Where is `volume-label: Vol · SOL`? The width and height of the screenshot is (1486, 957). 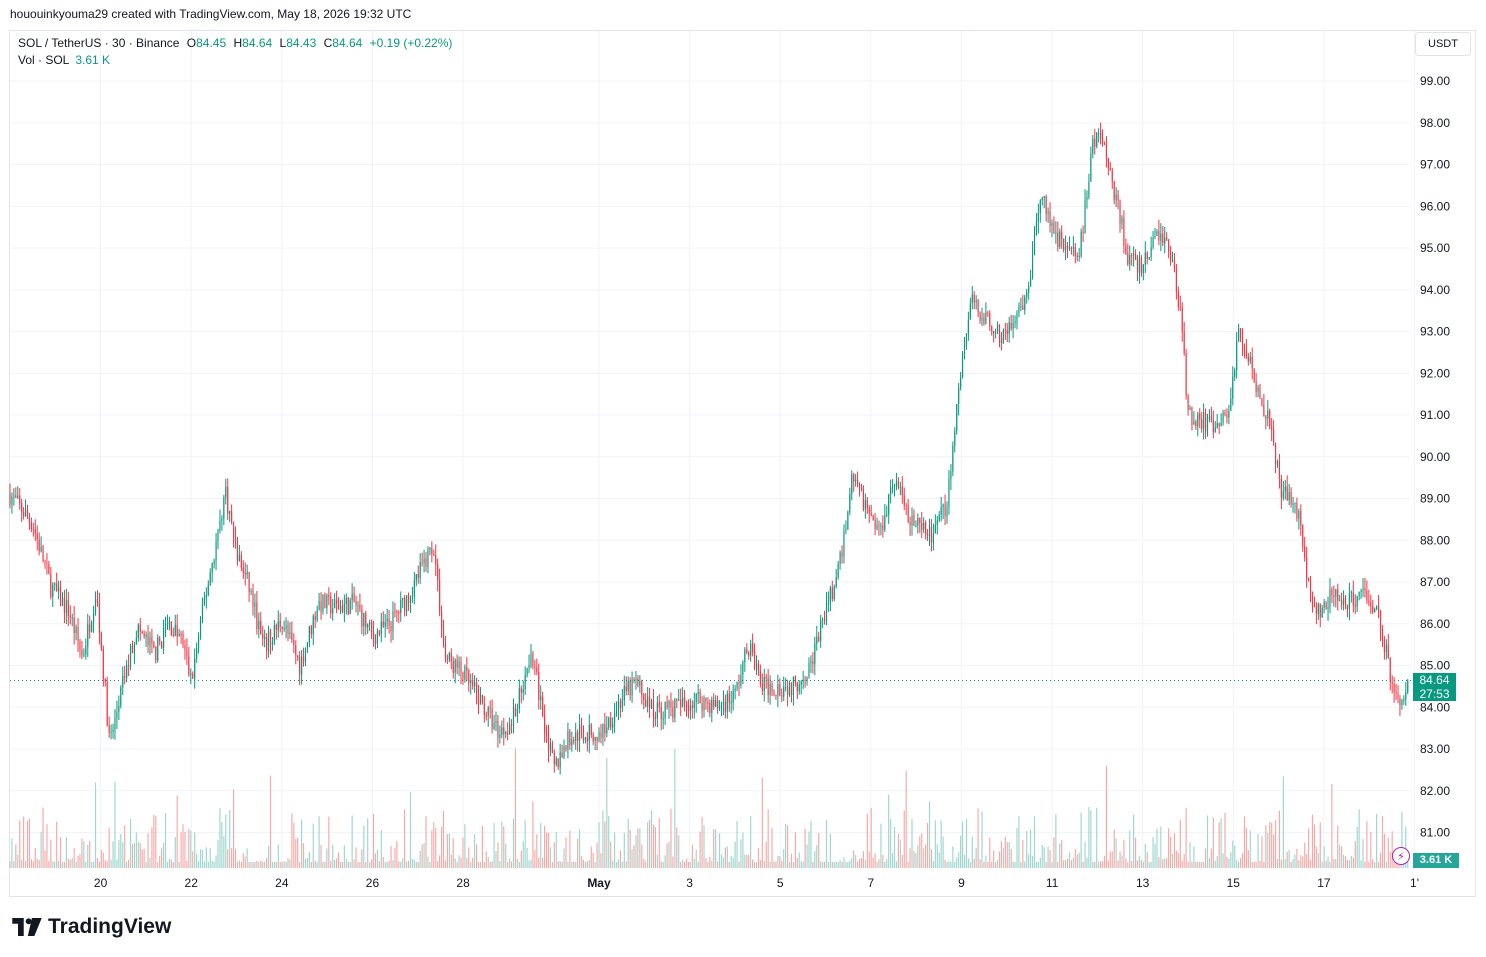 volume-label: Vol · SOL is located at coordinates (44, 60).